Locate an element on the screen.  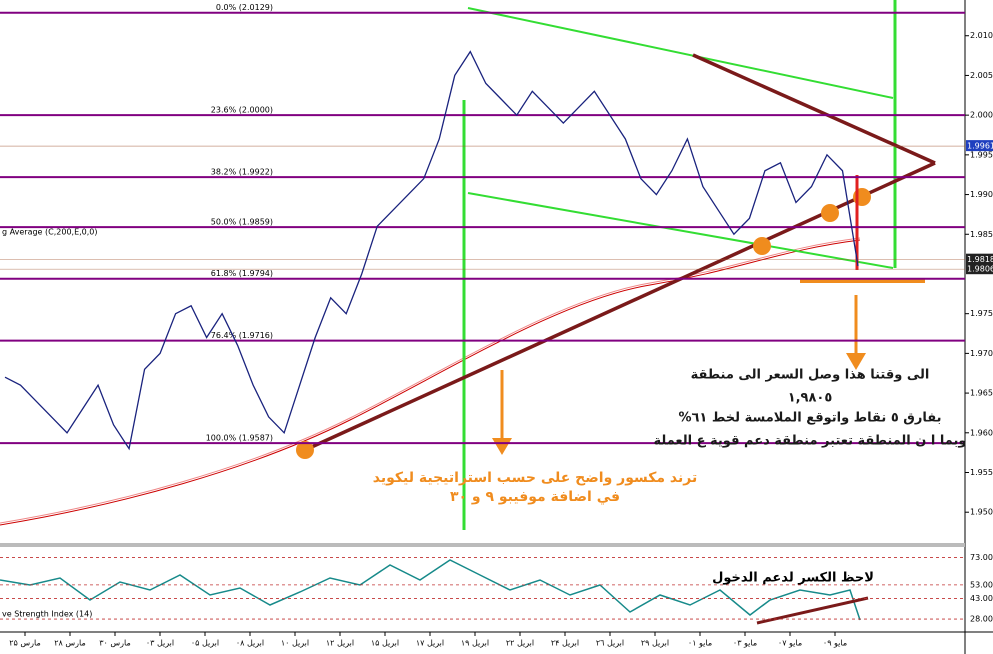
y-tick-label: 1.9550 is located at coordinates (981, 472).